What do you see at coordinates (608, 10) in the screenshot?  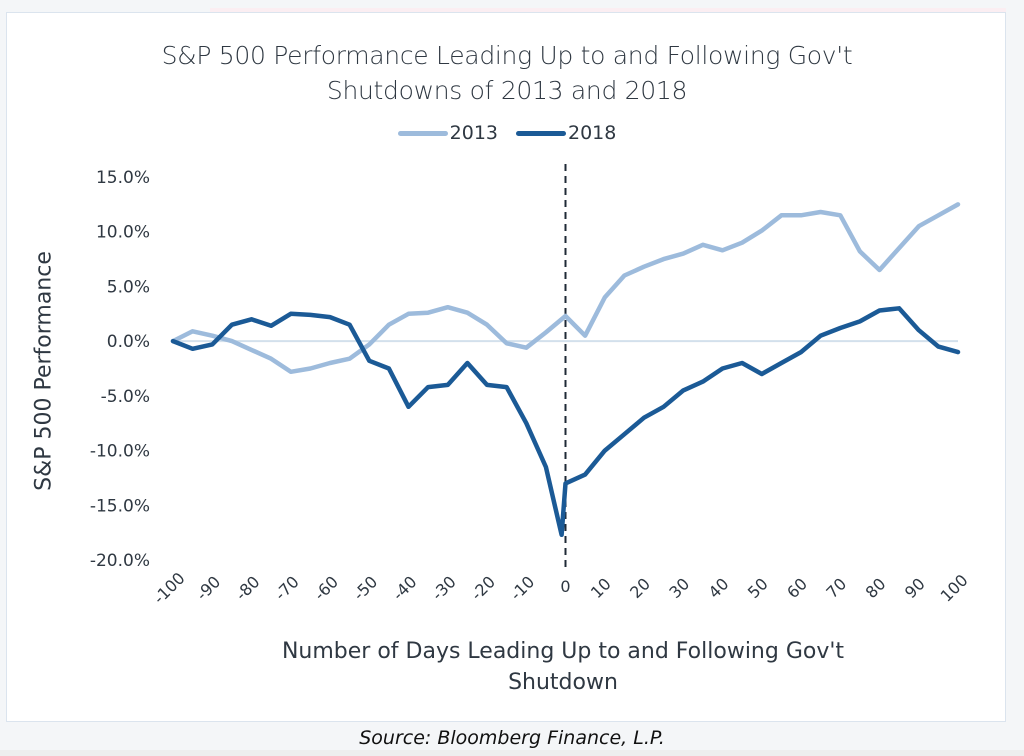 I see `top-strip` at bounding box center [608, 10].